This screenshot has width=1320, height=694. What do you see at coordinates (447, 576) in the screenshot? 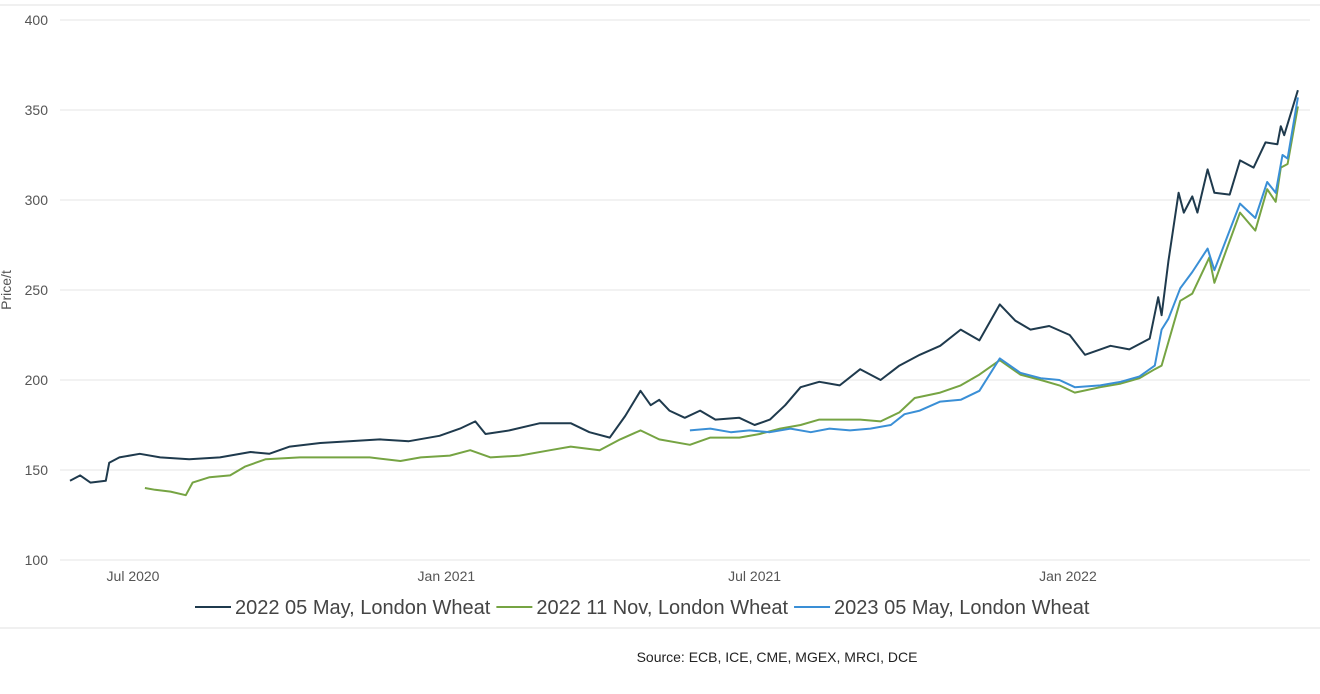
I see `x-tick-label: Jan 2021` at bounding box center [447, 576].